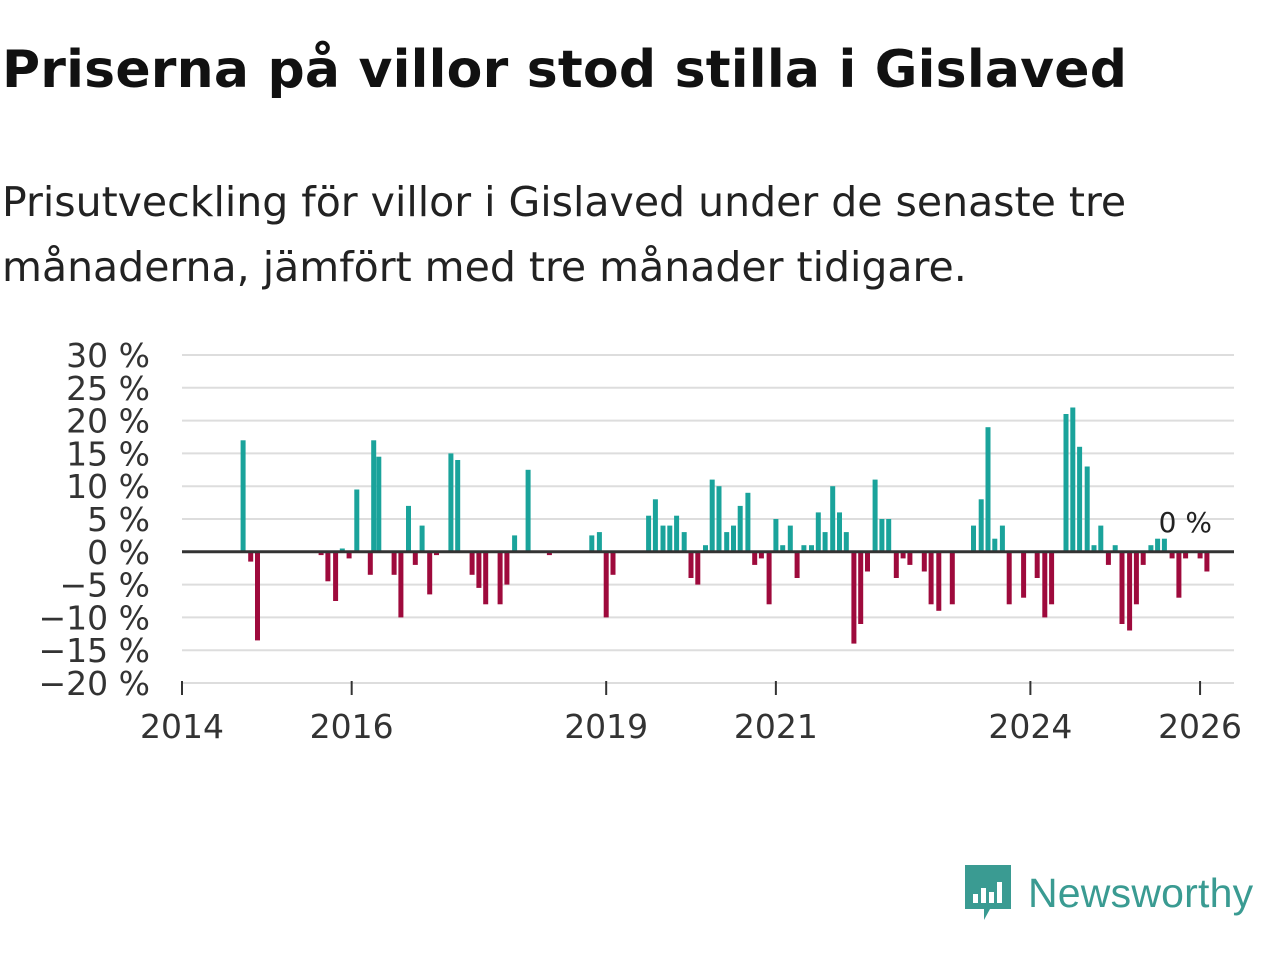 The width and height of the screenshot is (1280, 960). Describe the element at coordinates (95, 683) in the screenshot. I see `y-tick-label: −20 %` at that location.